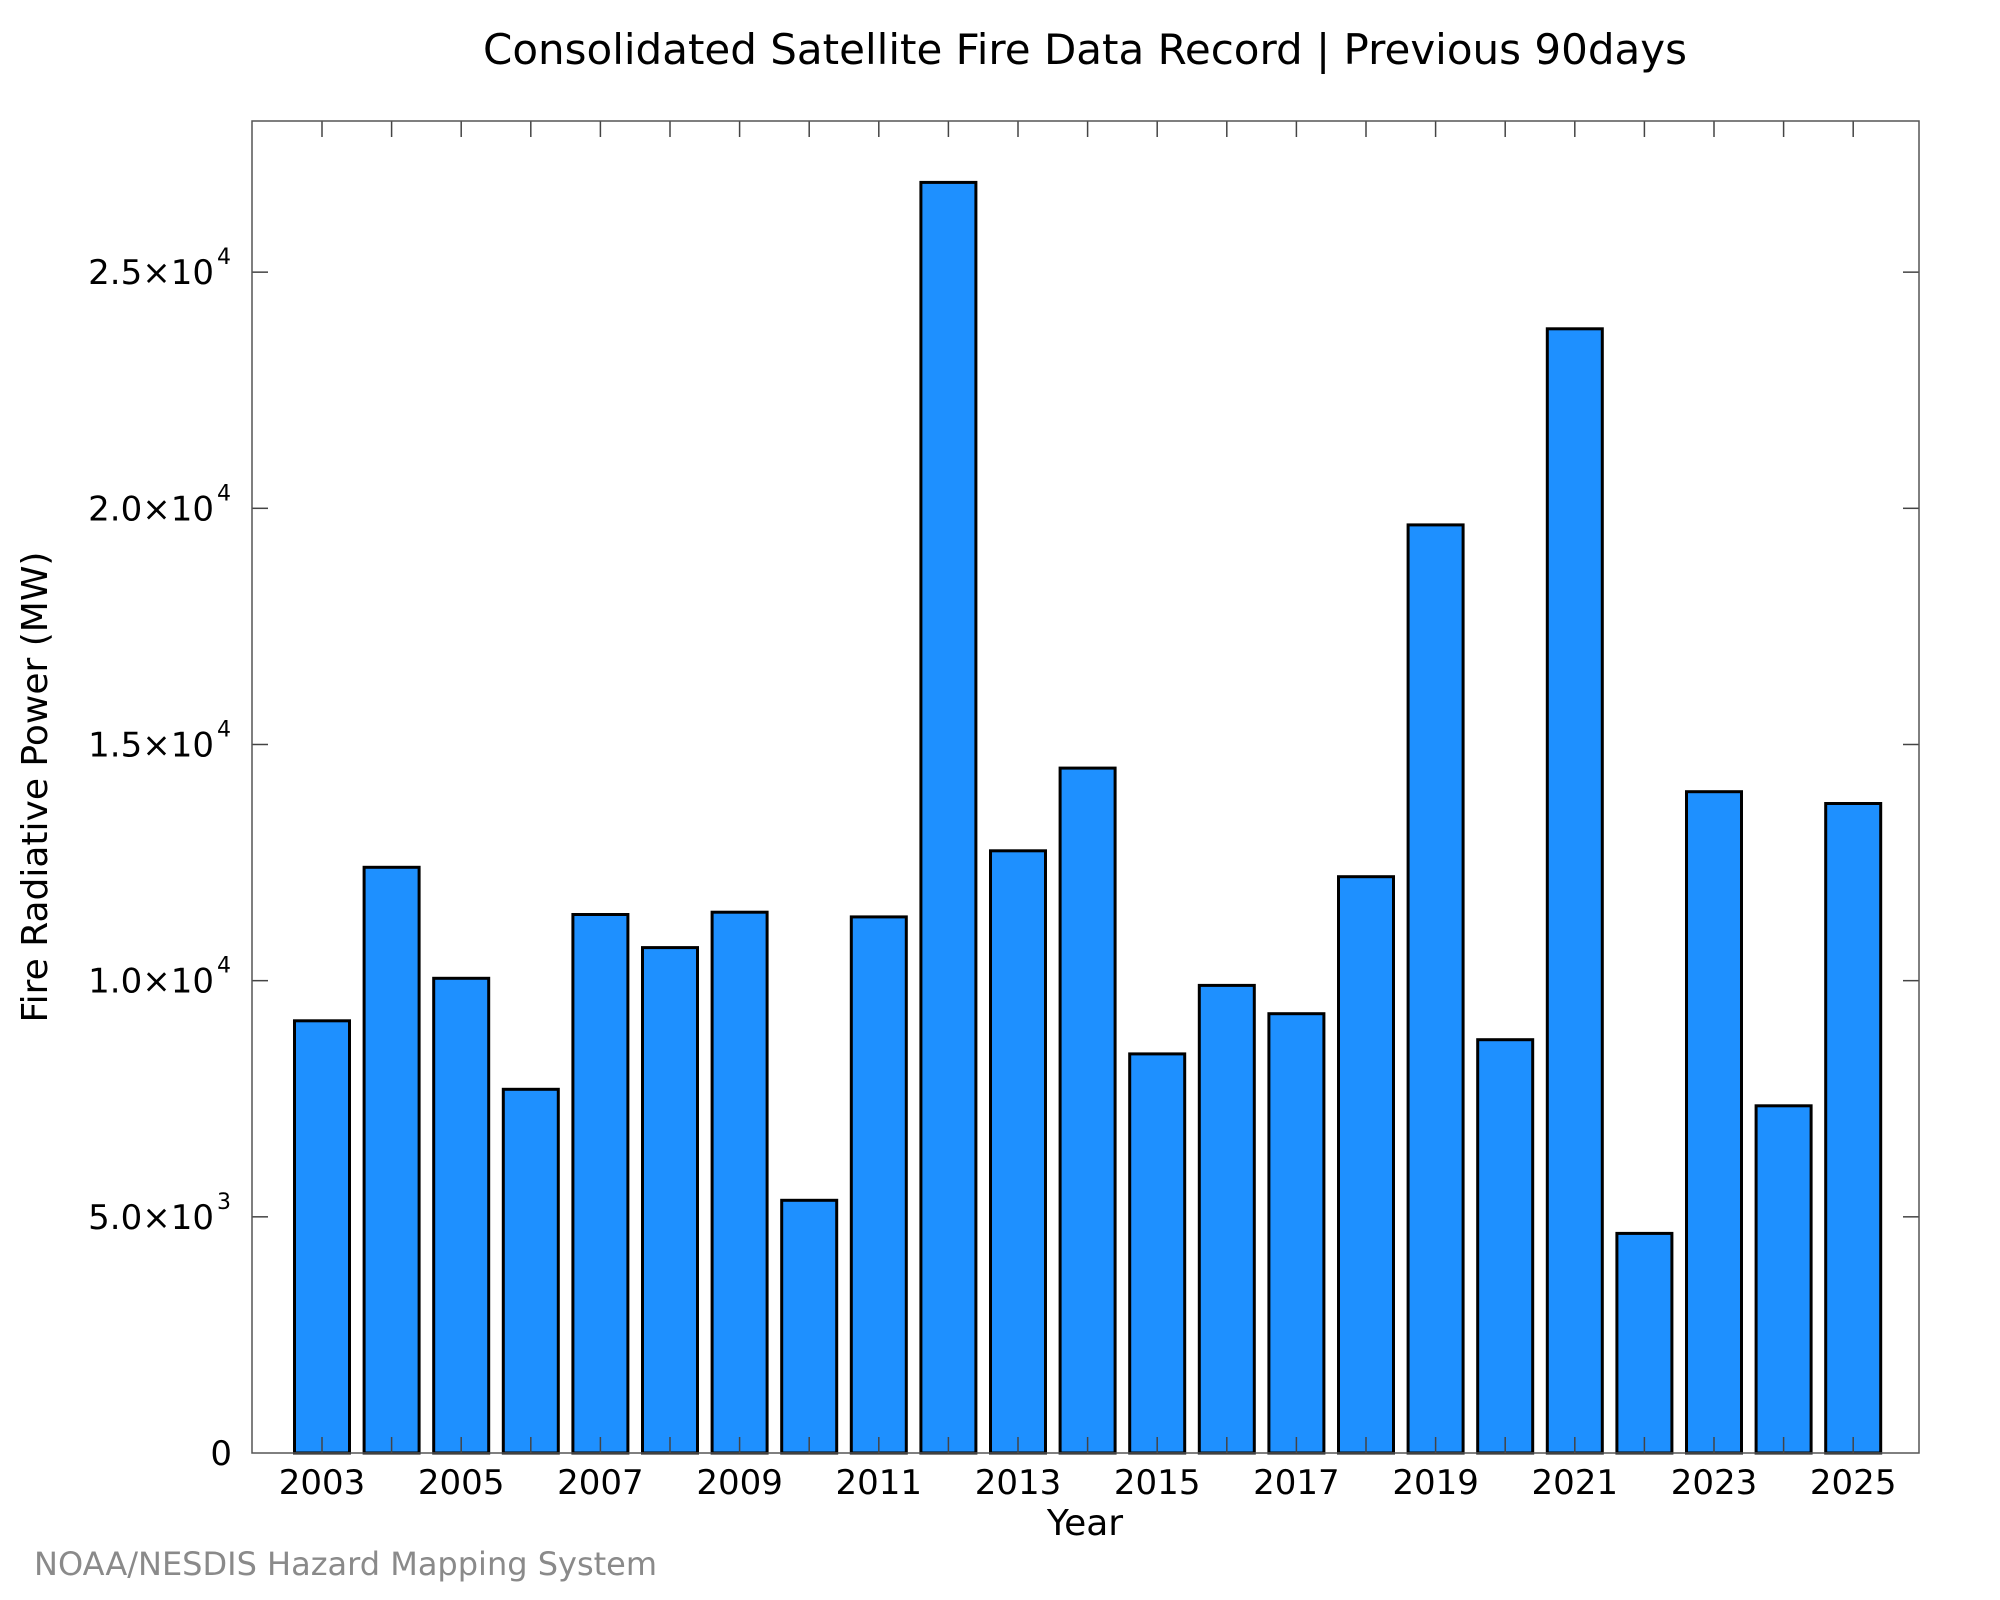 The image size is (2000, 1600). I want to click on bar-2015, so click(1157, 1253).